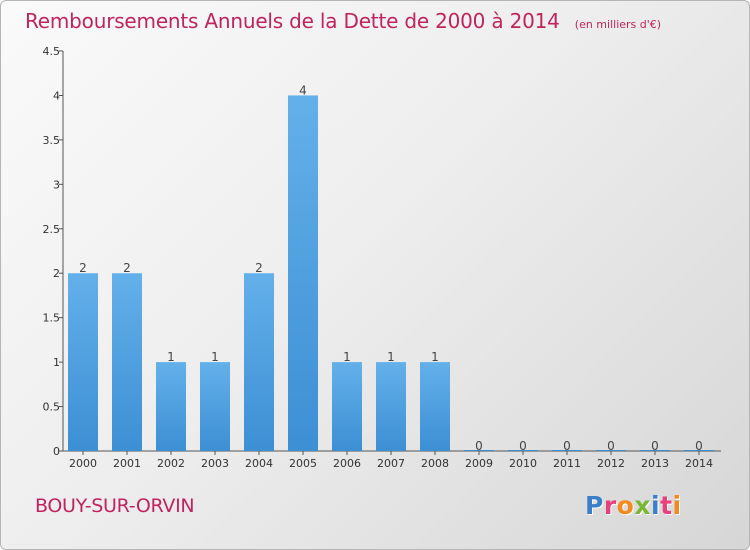 The image size is (750, 550). I want to click on chart-units: (en milliers d'€), so click(618, 24).